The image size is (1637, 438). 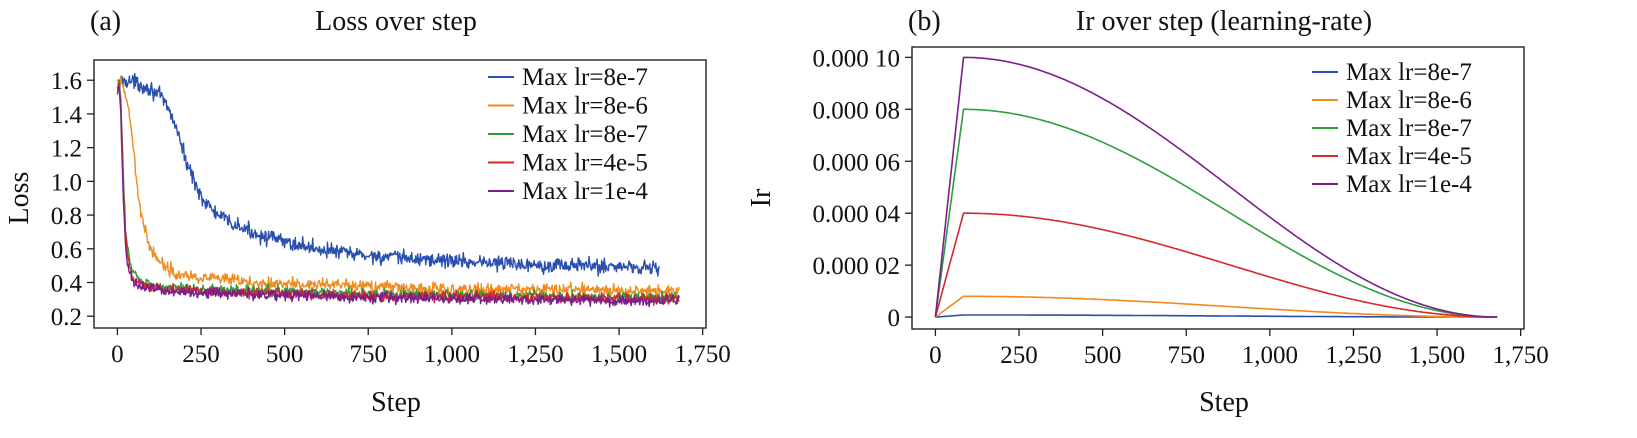 I want to click on y-tick-label: 0.000 10, so click(x=857, y=58).